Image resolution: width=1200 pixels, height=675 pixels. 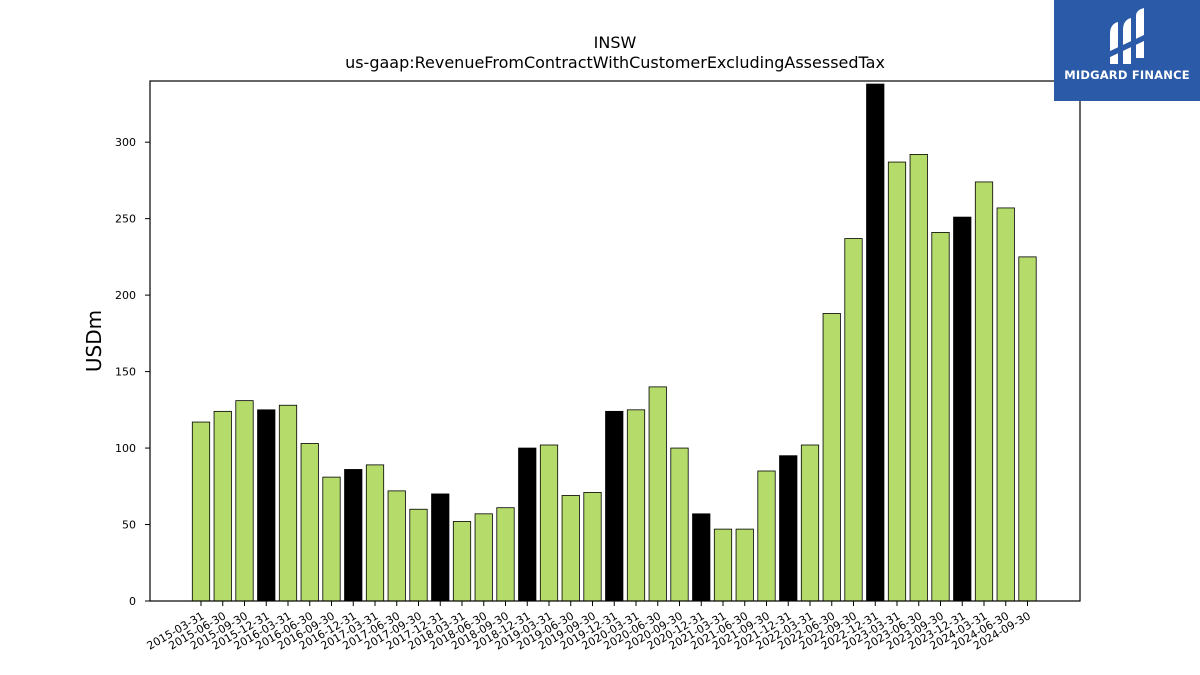 I want to click on y-axis-label: USDm, so click(x=94, y=341).